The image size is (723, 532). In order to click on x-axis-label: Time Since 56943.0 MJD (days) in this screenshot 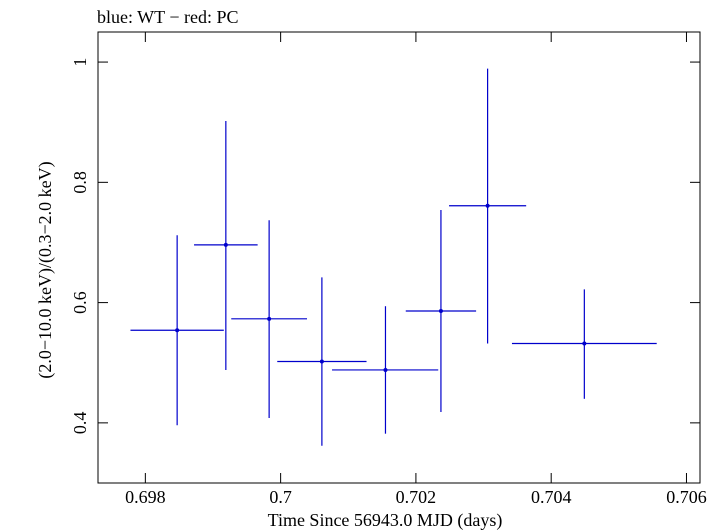, I will do `click(385, 520)`.